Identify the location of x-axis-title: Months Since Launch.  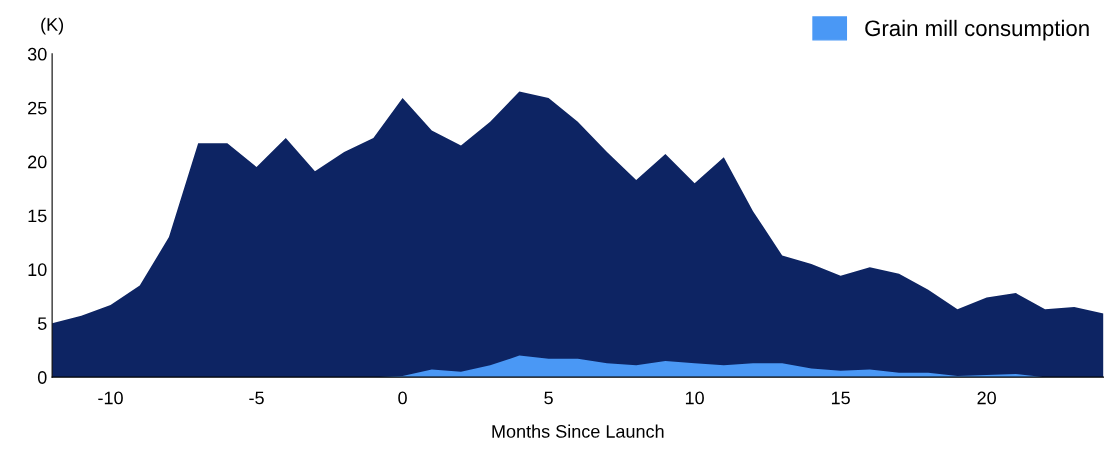
(578, 431).